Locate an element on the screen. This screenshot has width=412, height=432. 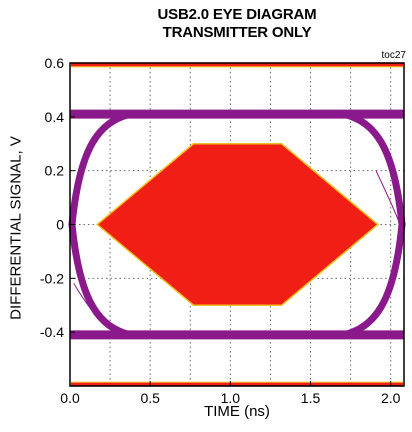
y-tick-label-0: 0.6 is located at coordinates (55, 63).